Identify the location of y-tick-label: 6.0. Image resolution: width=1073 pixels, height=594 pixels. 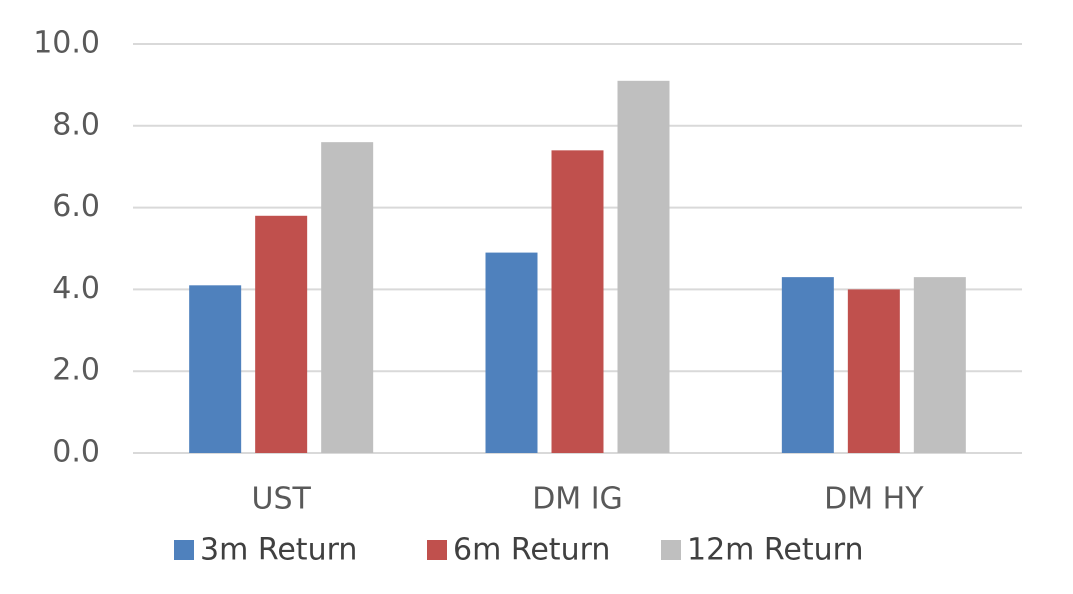
(76, 206).